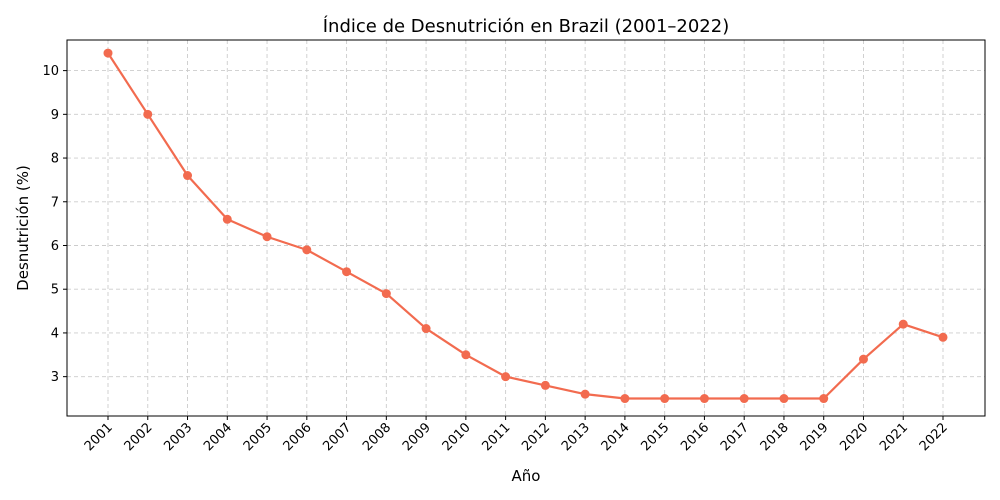 This screenshot has width=1000, height=500. Describe the element at coordinates (55, 202) in the screenshot. I see `y-tick-label: 7` at that location.